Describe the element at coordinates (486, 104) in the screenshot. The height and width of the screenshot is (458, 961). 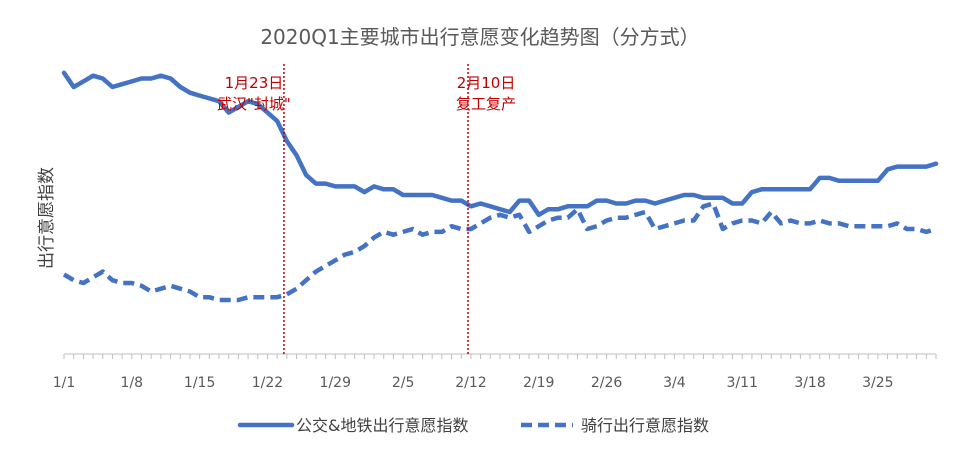
I see `event-annotation-label: 复工复产` at that location.